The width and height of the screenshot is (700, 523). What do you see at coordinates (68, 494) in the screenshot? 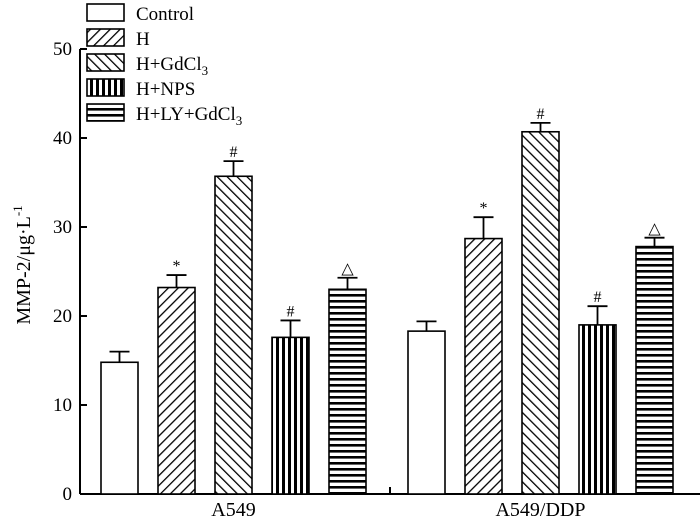
I see `y-tick-label: 0` at bounding box center [68, 494].